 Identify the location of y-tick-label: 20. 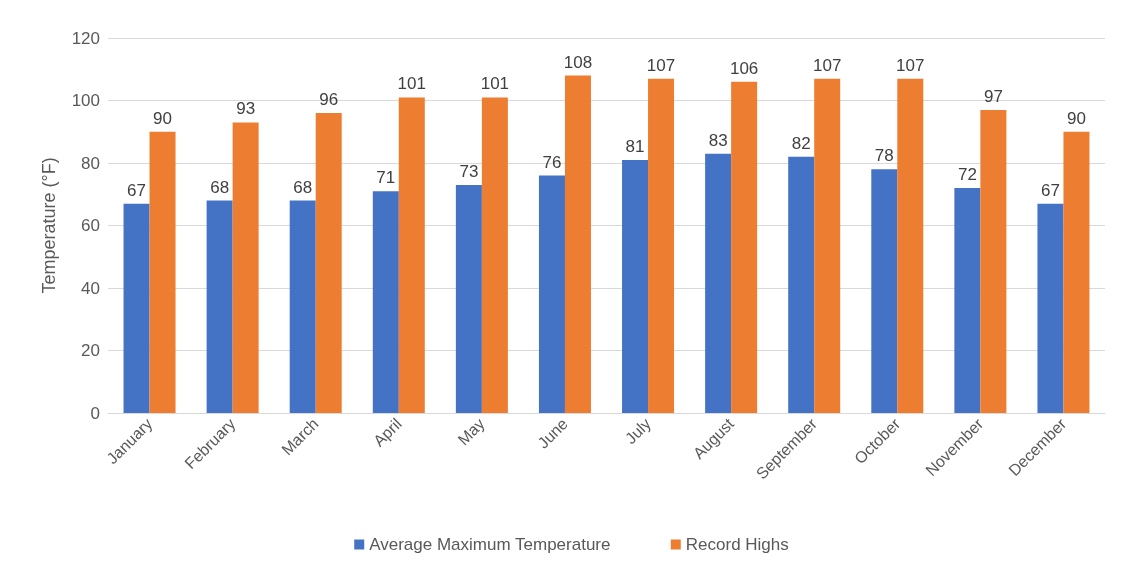
(90, 350).